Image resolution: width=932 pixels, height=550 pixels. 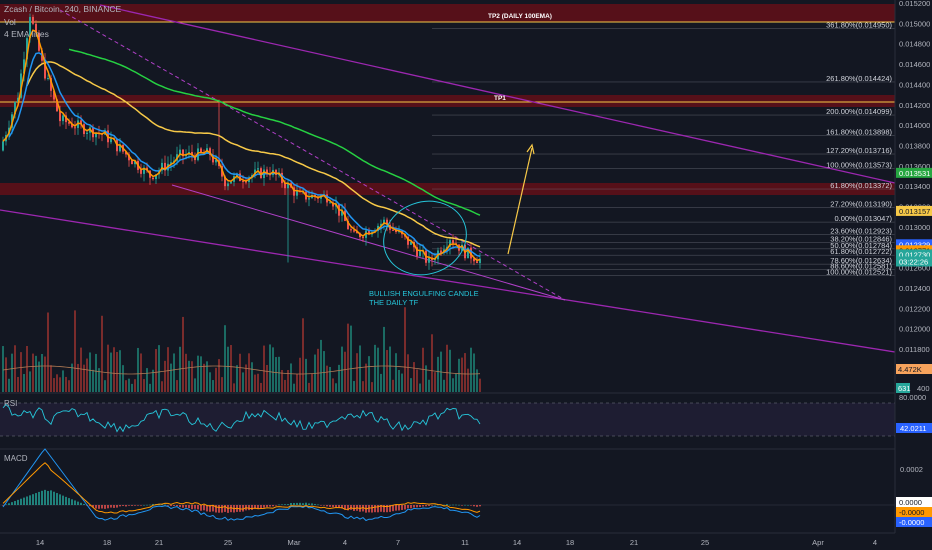 What do you see at coordinates (10, 403) in the screenshot?
I see `rsi-label: RSI` at bounding box center [10, 403].